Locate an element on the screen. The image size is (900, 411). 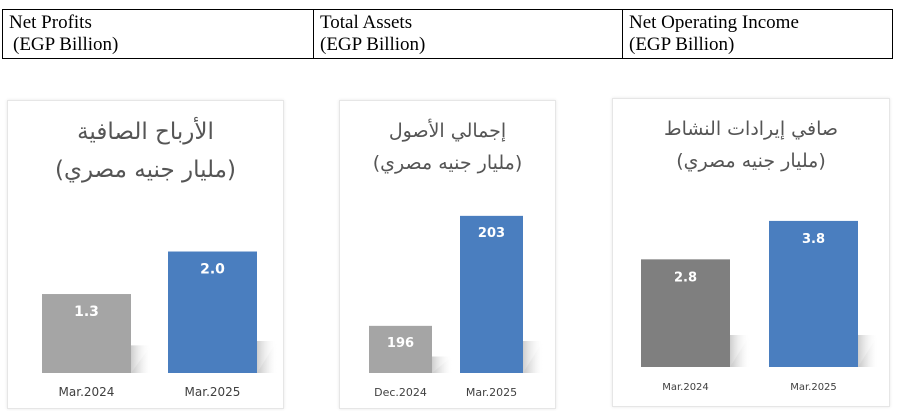
data-label: 2.8 is located at coordinates (685, 277).